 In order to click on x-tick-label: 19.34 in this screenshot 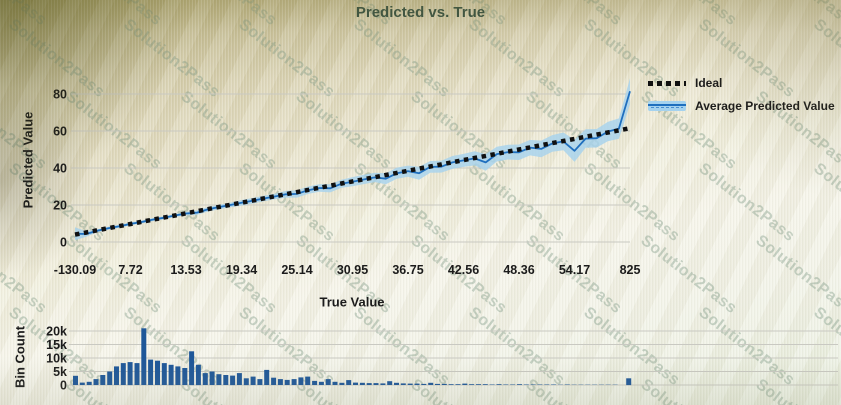, I will do `click(241, 270)`.